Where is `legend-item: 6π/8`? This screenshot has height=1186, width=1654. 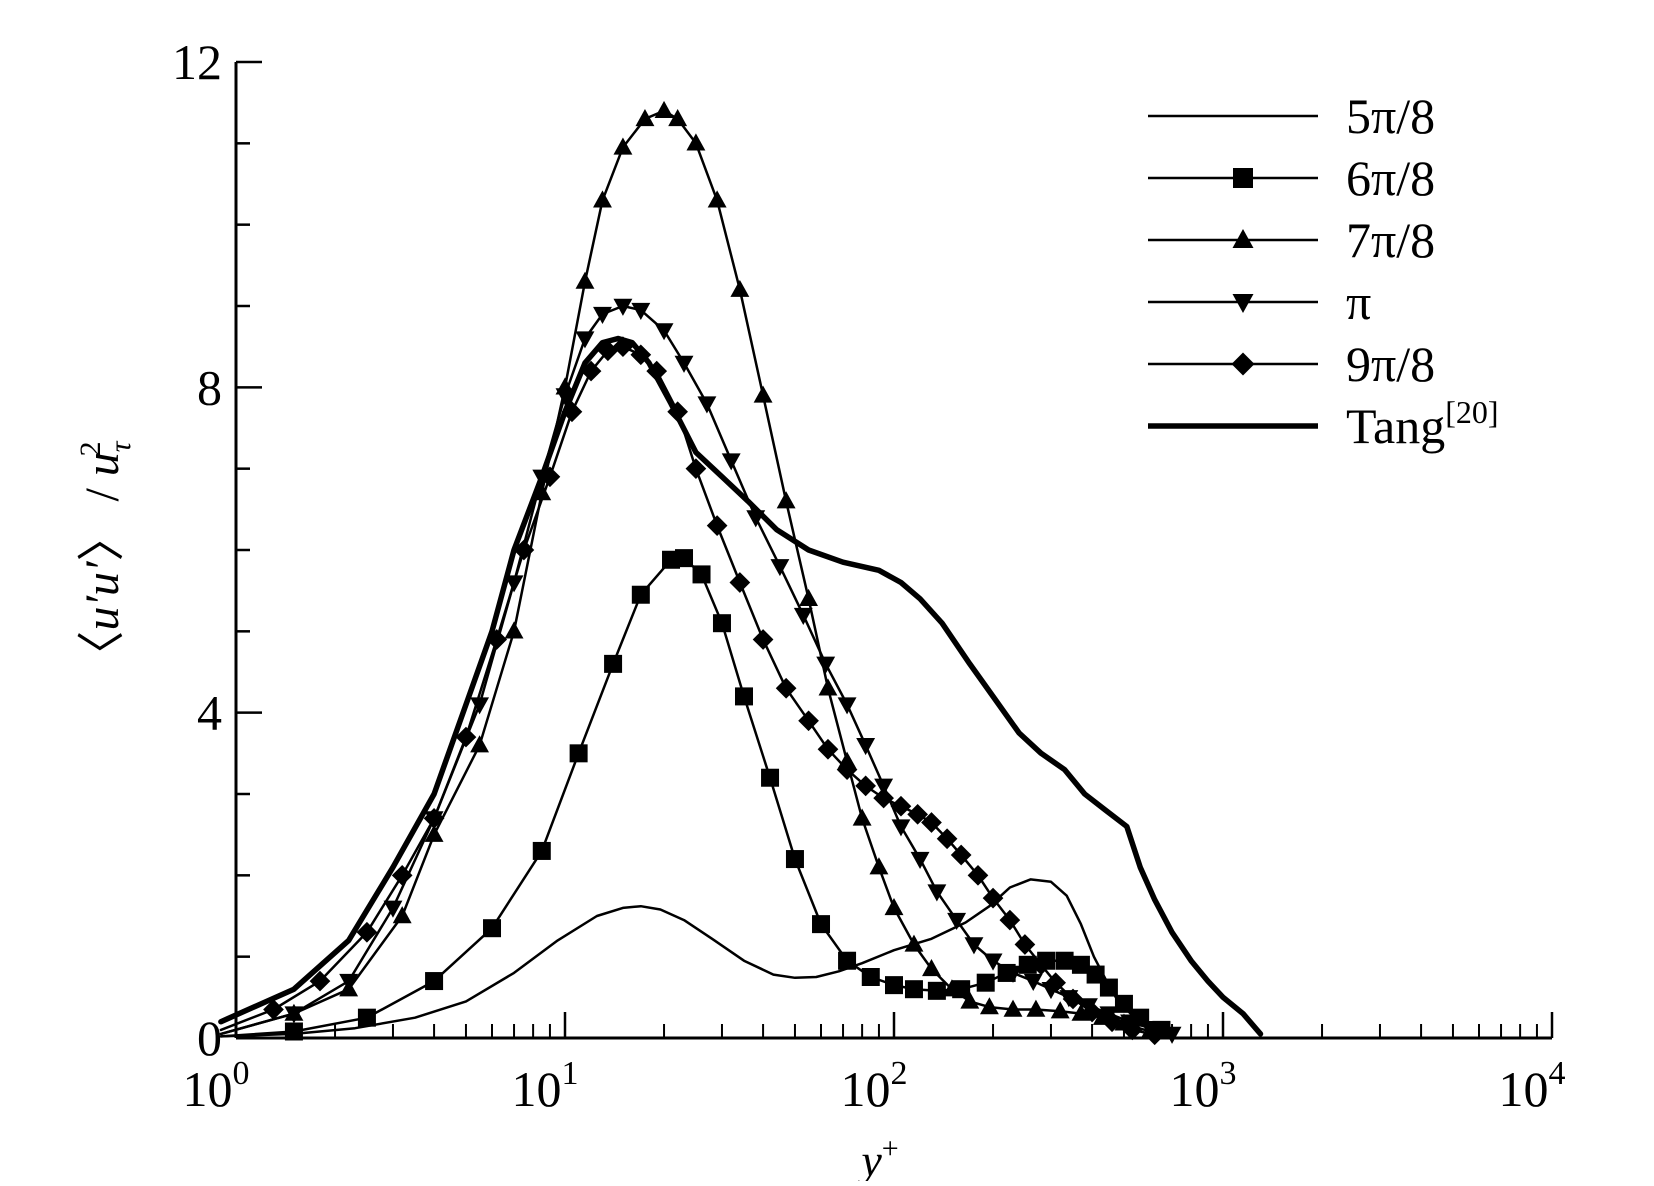 legend-item: 6π/8 is located at coordinates (1291, 178).